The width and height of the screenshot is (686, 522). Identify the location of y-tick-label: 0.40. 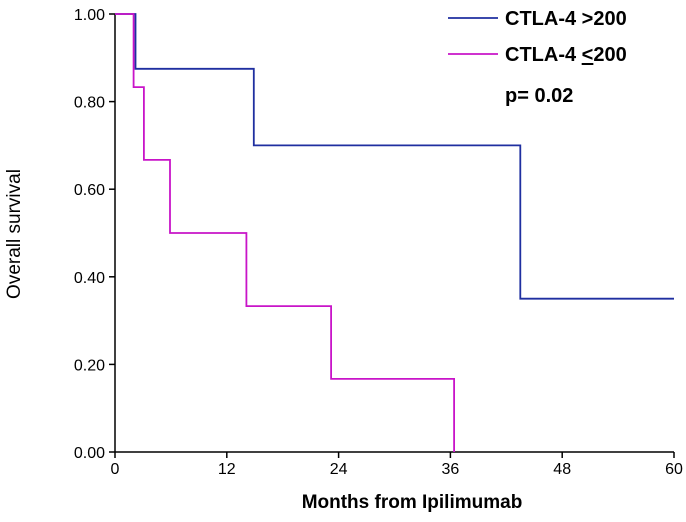
(89, 278).